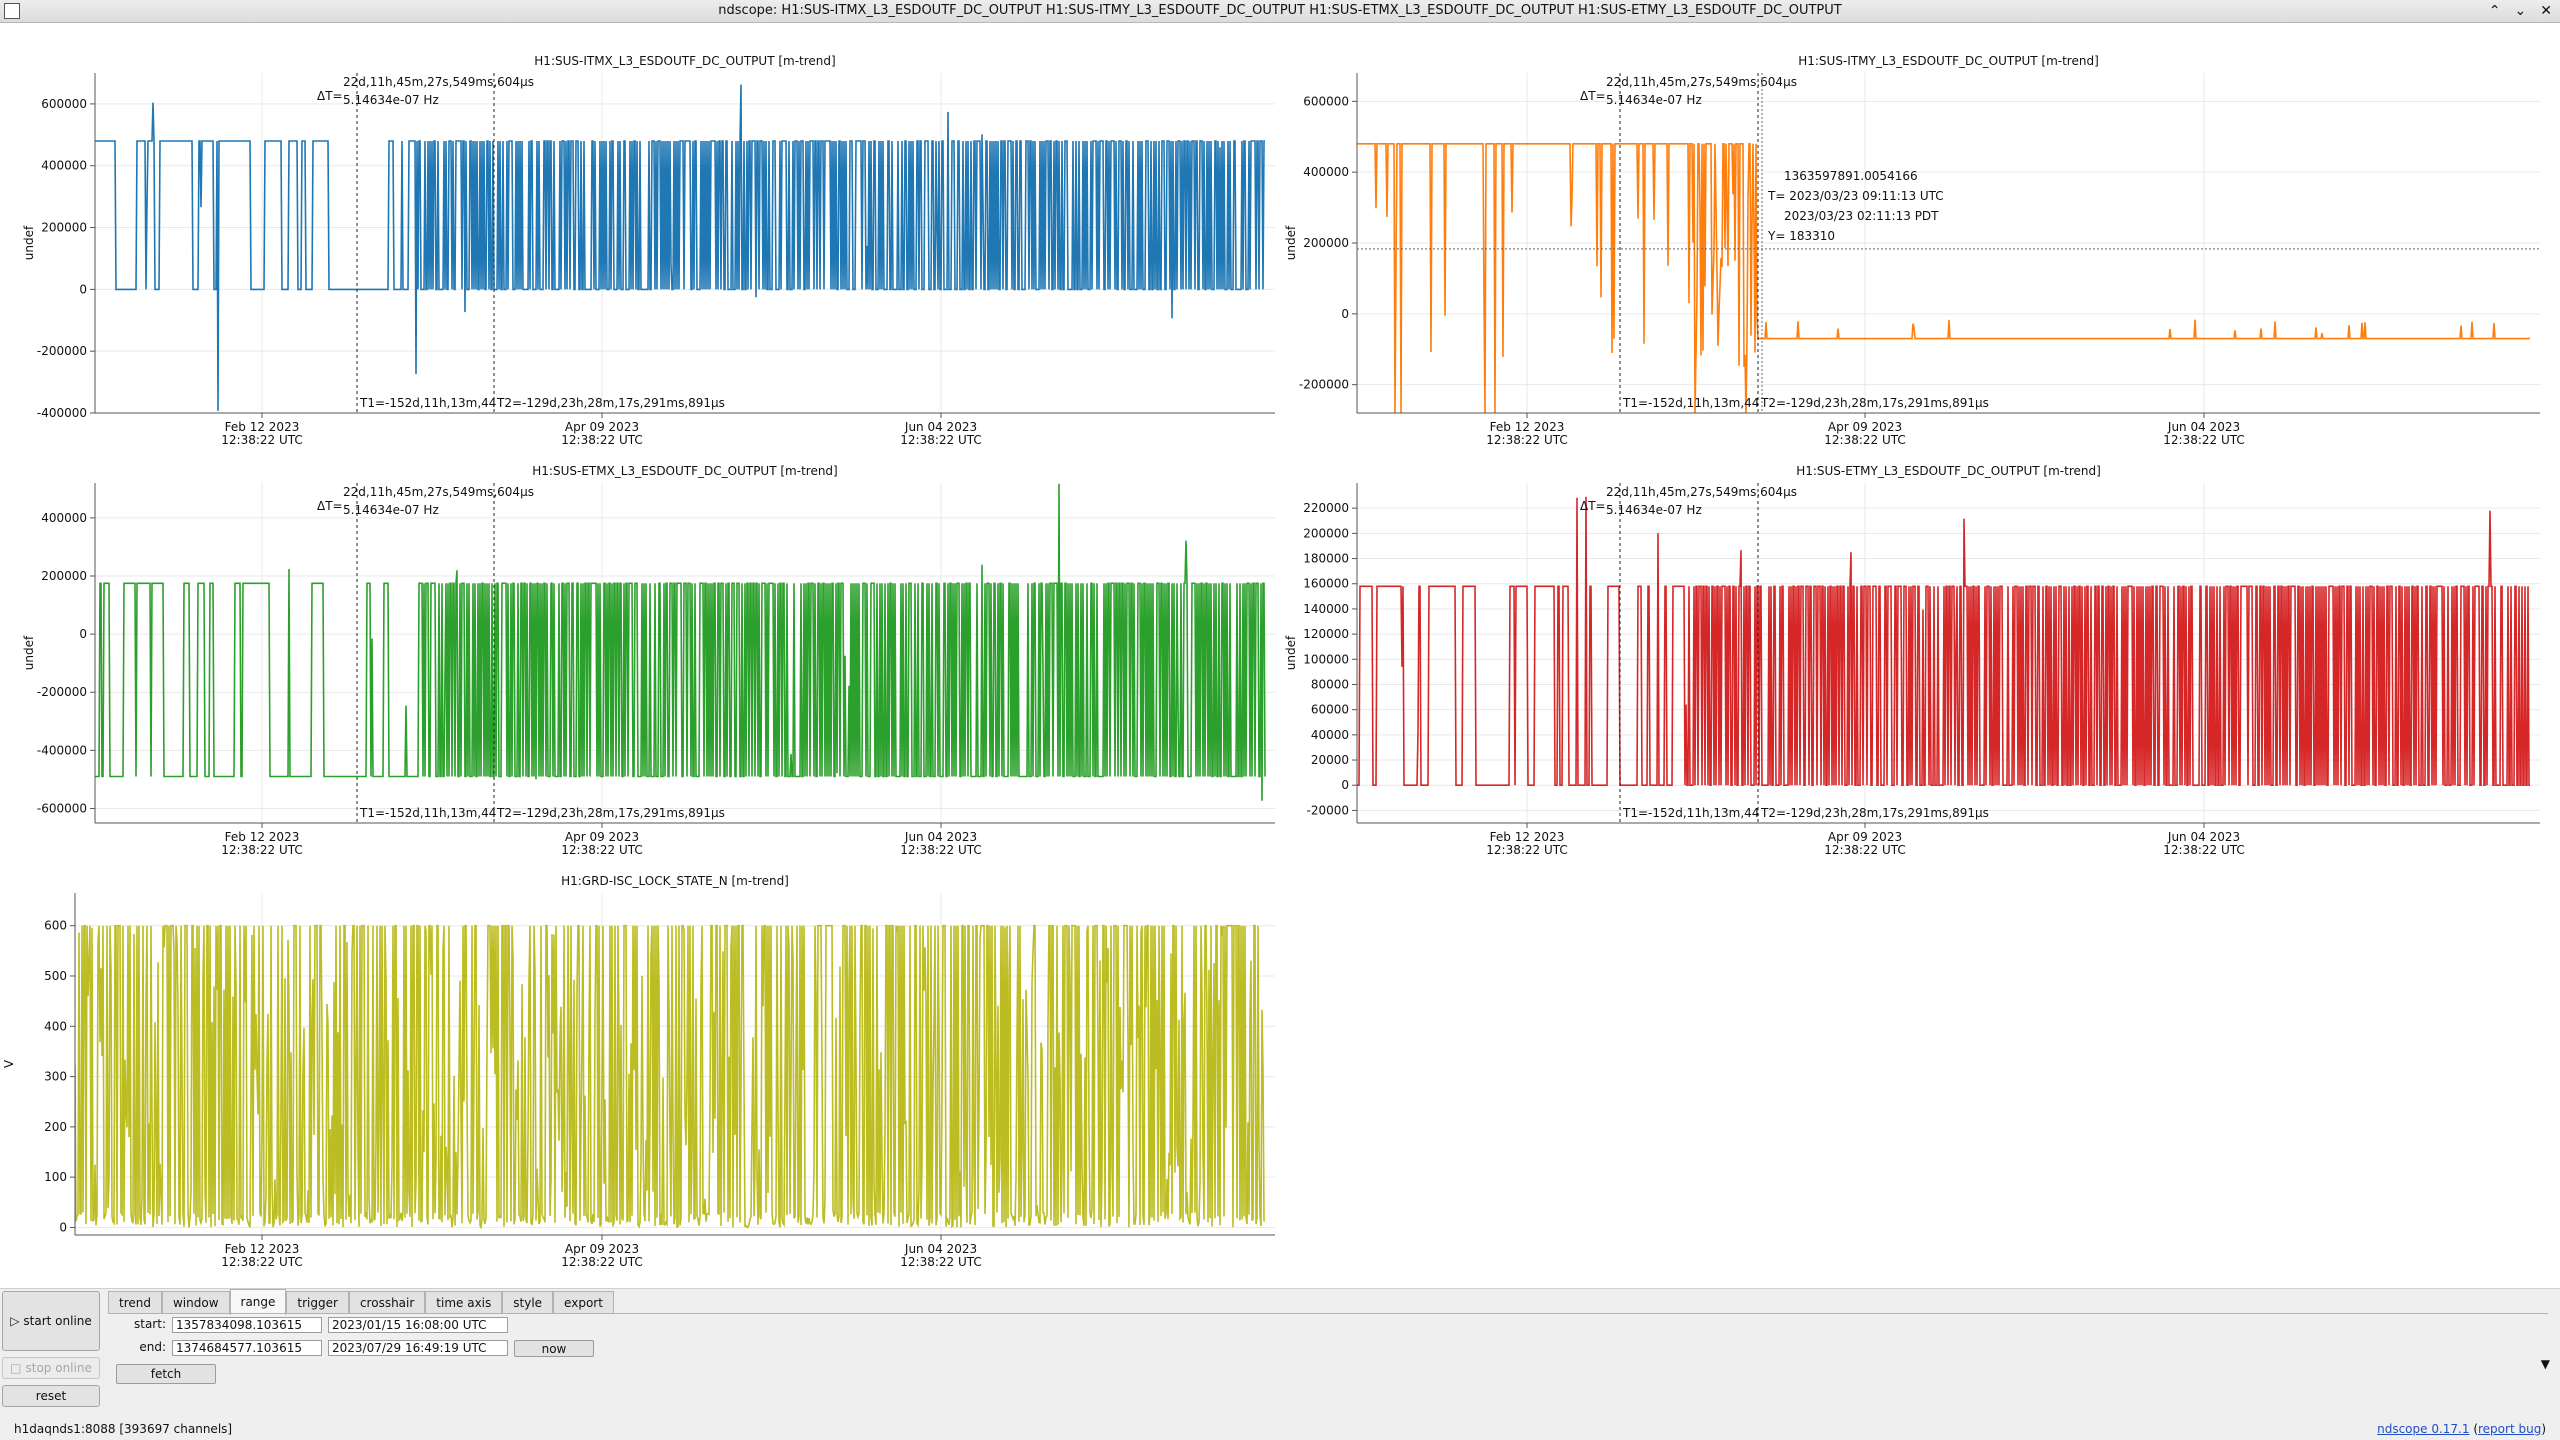 This screenshot has width=2560, height=1440. Describe the element at coordinates (602, 1249) in the screenshot. I see `x-tick-date: Apr 09 2023` at that location.